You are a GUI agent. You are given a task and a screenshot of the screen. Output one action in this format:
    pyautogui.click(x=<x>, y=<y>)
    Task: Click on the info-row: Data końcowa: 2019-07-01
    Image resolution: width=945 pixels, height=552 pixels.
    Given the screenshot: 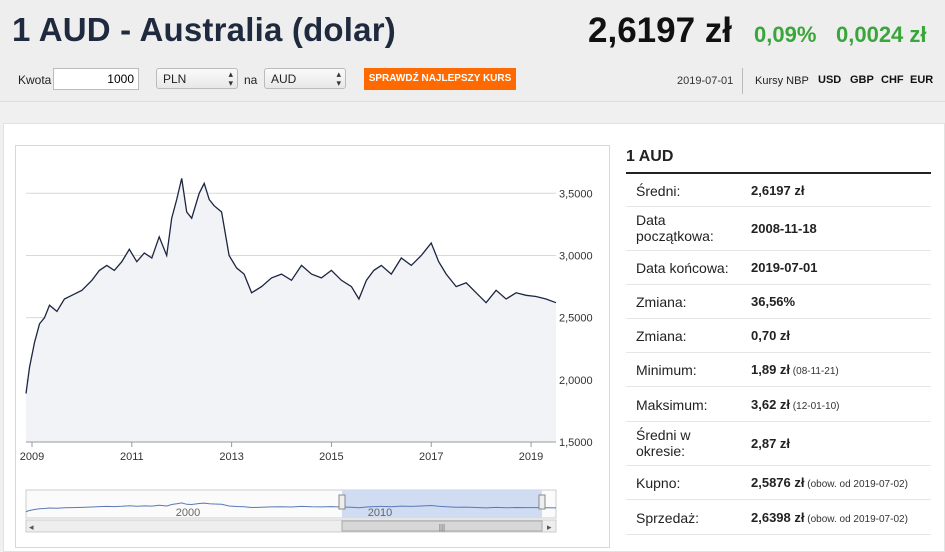 What is the action you would take?
    pyautogui.click(x=778, y=268)
    